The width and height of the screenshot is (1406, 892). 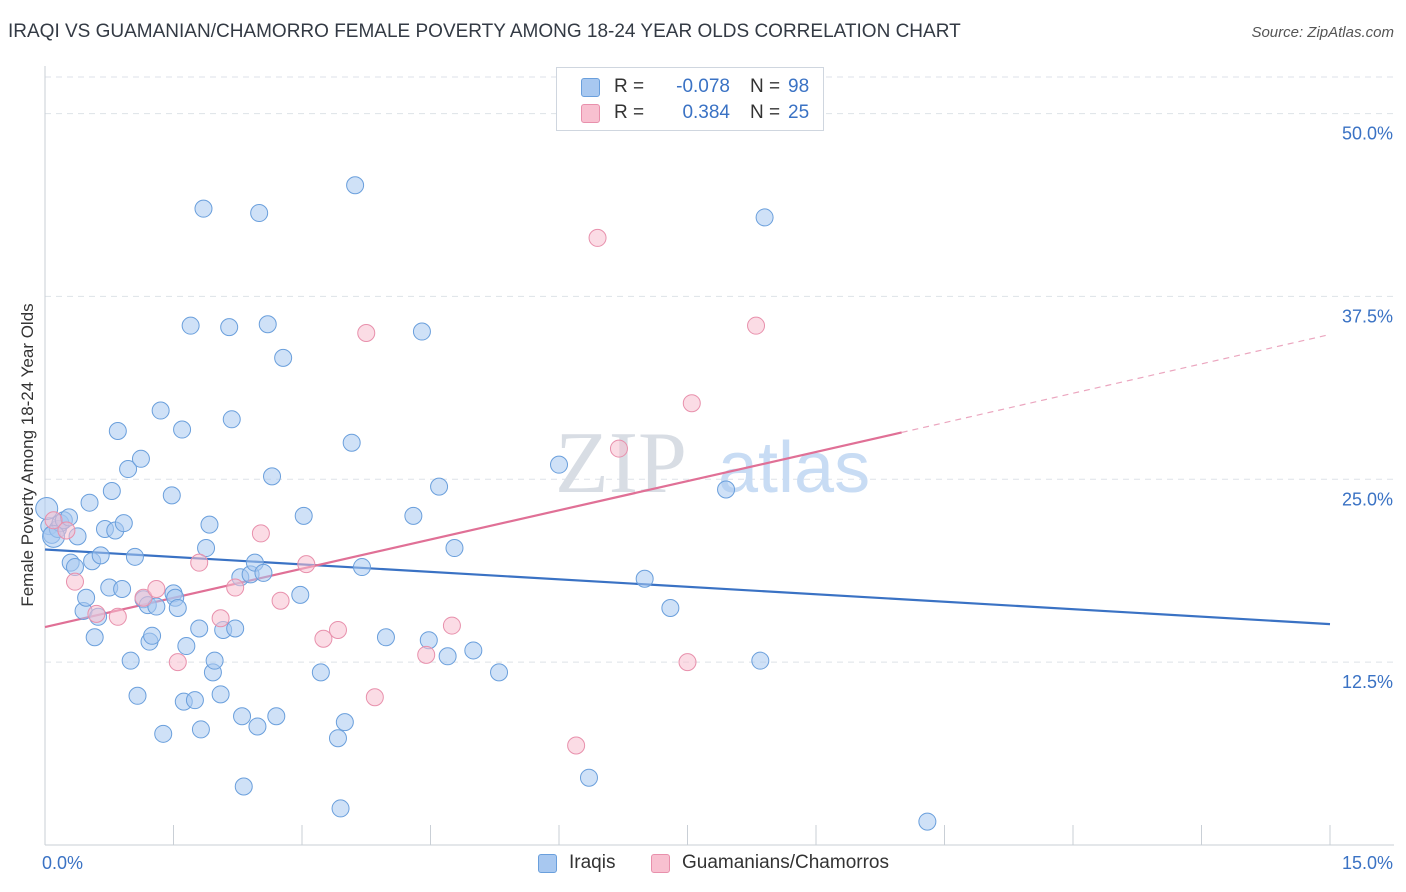 What do you see at coordinates (1116, 383) in the screenshot?
I see `trend-line-guamanians-extension` at bounding box center [1116, 383].